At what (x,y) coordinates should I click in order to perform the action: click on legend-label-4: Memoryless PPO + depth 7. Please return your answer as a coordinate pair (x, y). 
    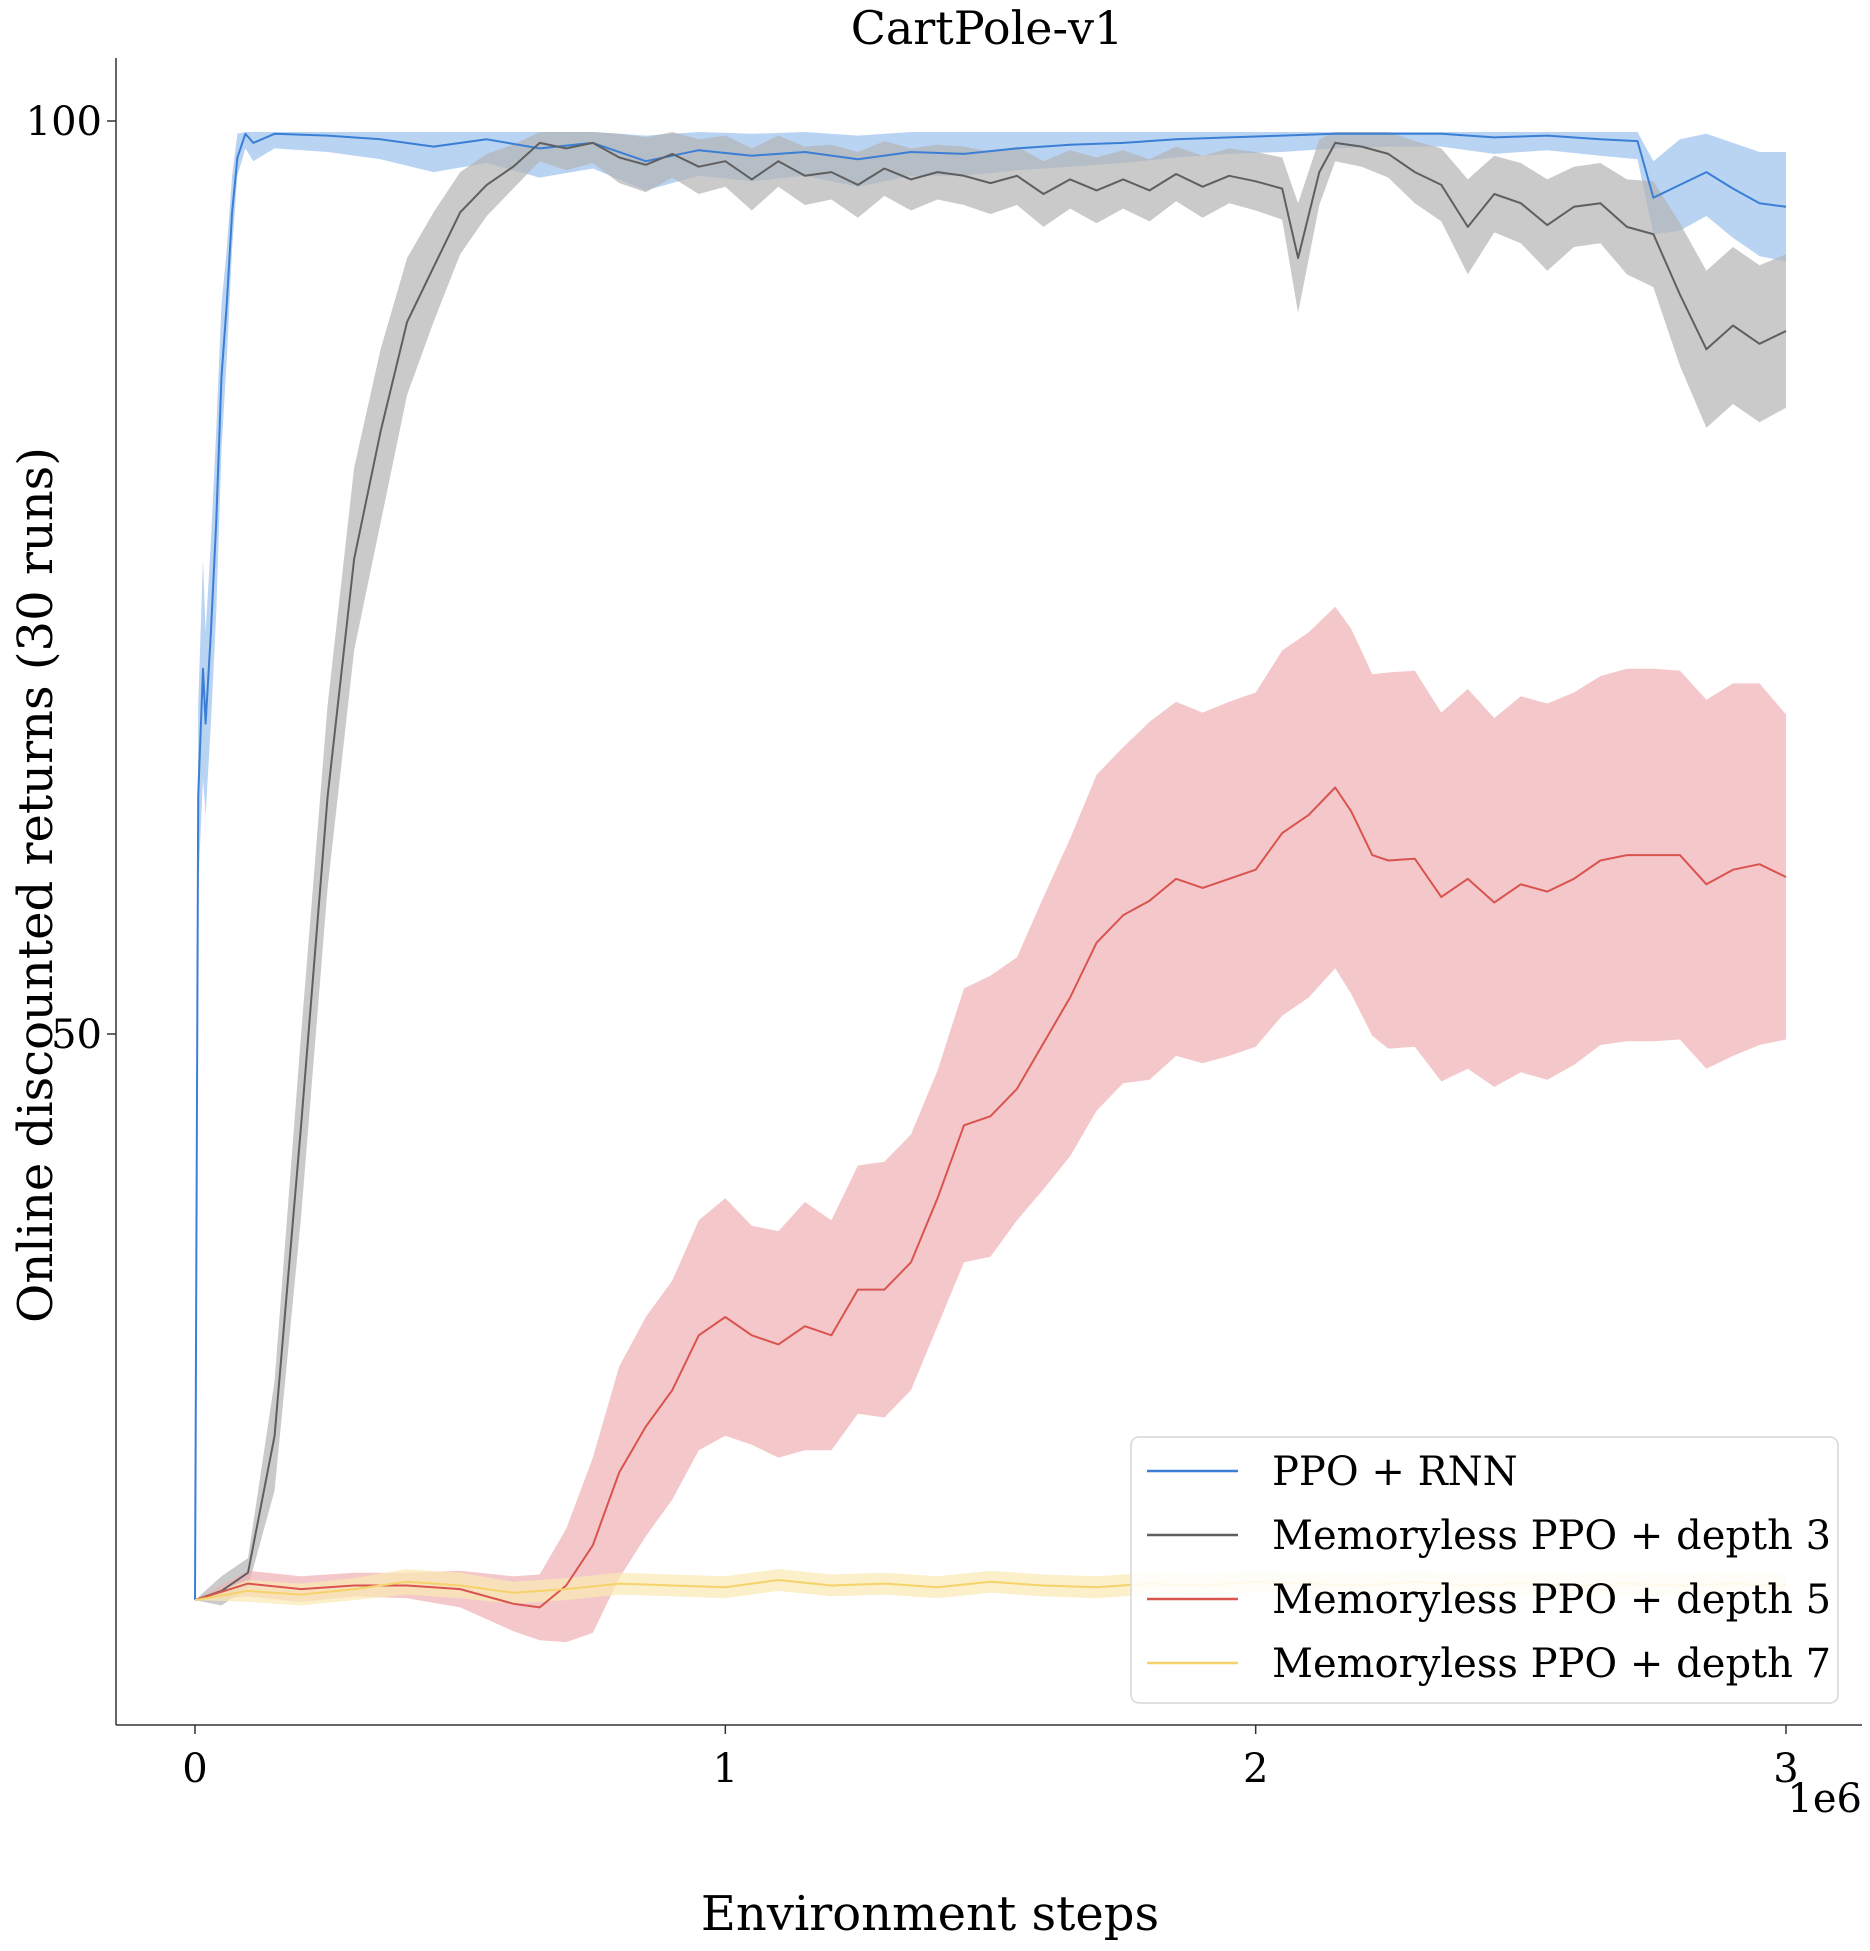
    Looking at the image, I should click on (1551, 1664).